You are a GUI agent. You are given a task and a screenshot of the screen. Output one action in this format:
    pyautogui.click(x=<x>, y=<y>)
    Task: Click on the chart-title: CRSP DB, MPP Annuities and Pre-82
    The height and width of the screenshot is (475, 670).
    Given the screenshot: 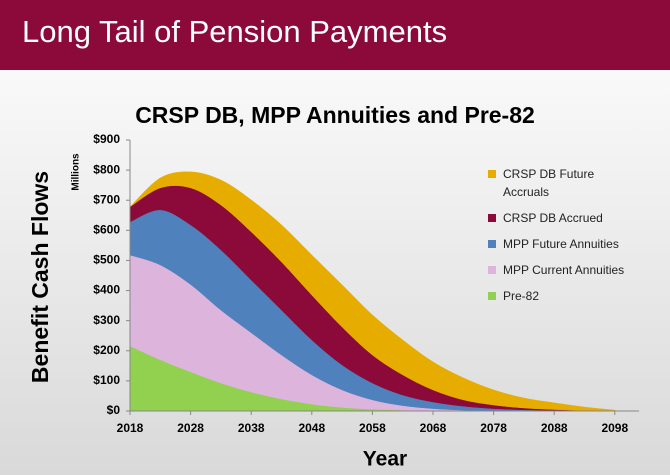 What is the action you would take?
    pyautogui.click(x=335, y=115)
    